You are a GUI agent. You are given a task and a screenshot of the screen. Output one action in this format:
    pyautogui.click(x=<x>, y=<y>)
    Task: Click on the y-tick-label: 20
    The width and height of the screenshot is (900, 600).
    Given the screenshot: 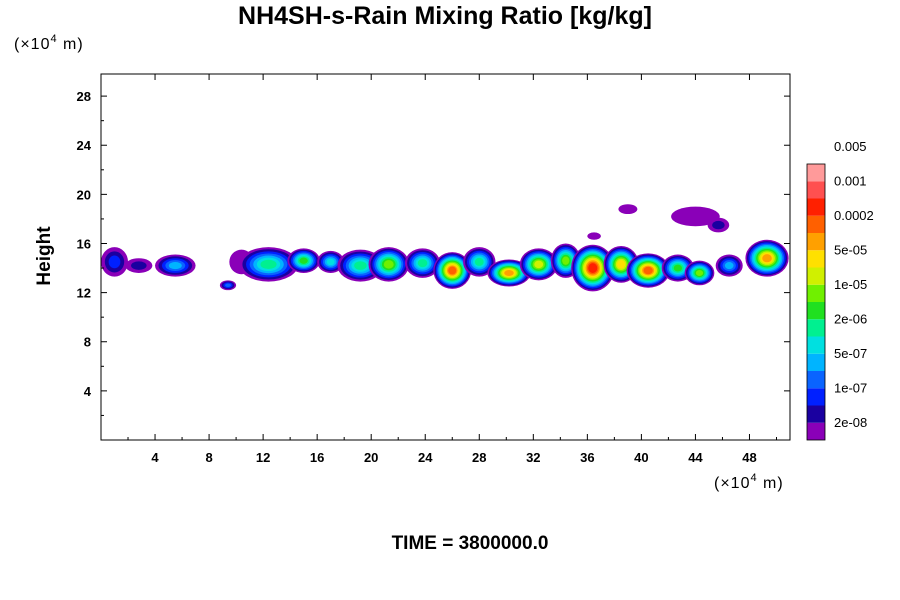 What is the action you would take?
    pyautogui.click(x=84, y=194)
    